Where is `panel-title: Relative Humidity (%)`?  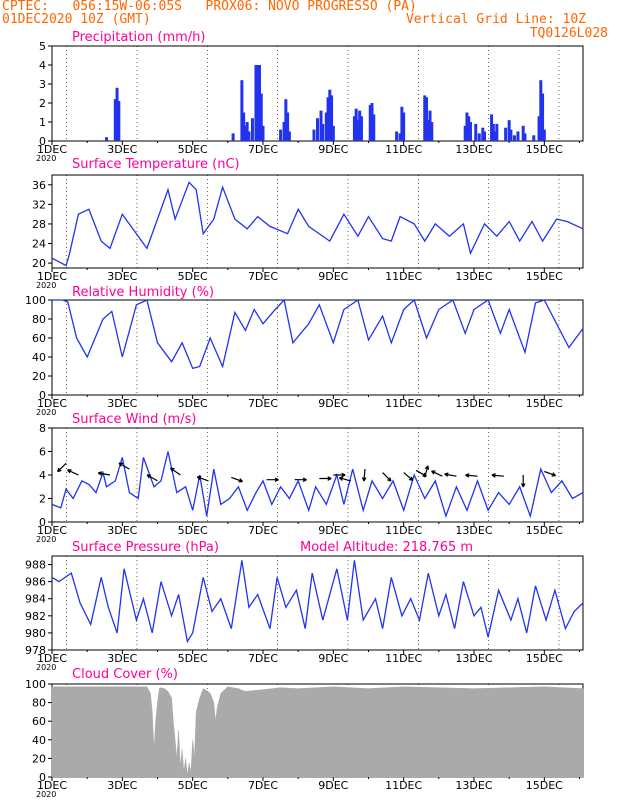 panel-title: Relative Humidity (%) is located at coordinates (143, 292).